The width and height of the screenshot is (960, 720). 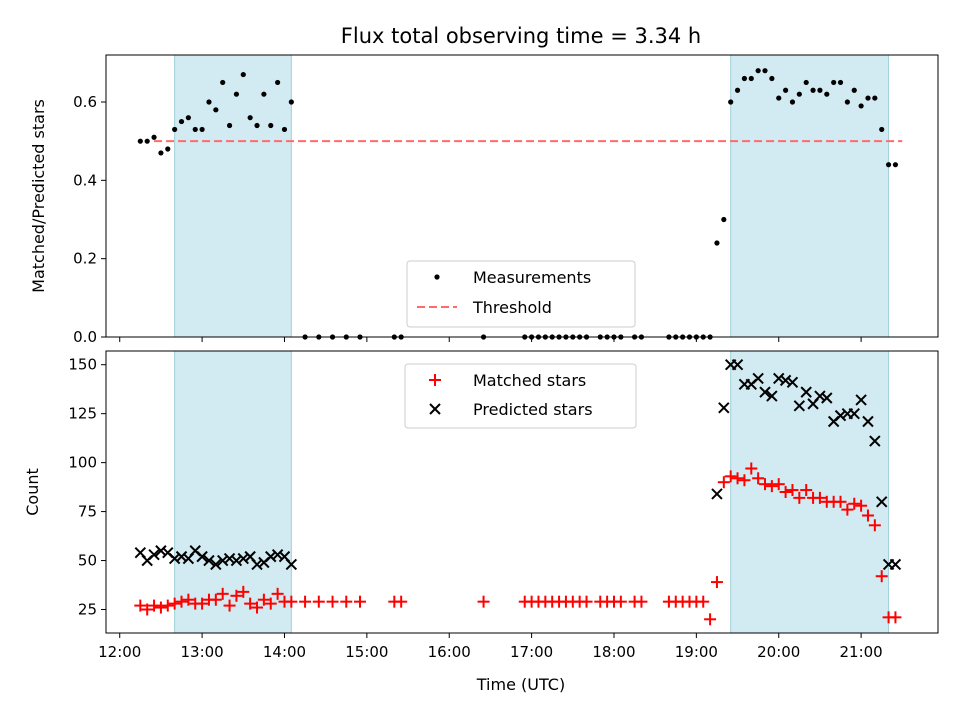 I want to click on bottom-legend: Matched stars Predicted stars, so click(x=520, y=396).